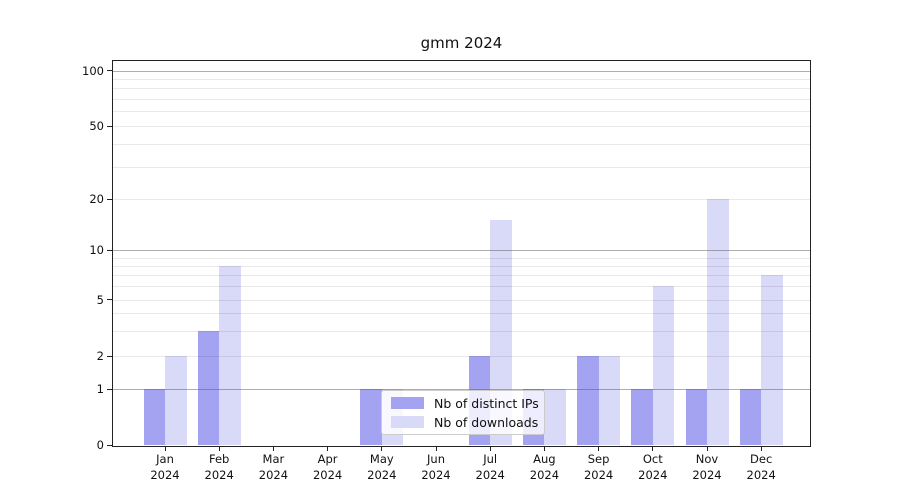  What do you see at coordinates (761, 459) in the screenshot?
I see `x-axis-month-dec: Dec` at bounding box center [761, 459].